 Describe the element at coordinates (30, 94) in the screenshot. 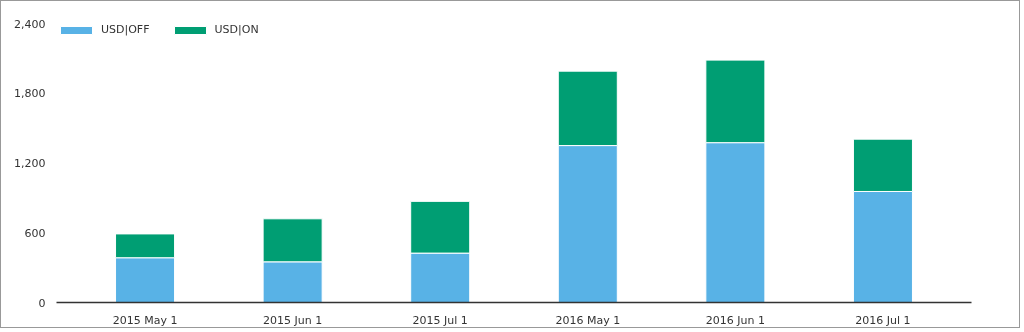

I see `y-tick-label: 1,800` at that location.